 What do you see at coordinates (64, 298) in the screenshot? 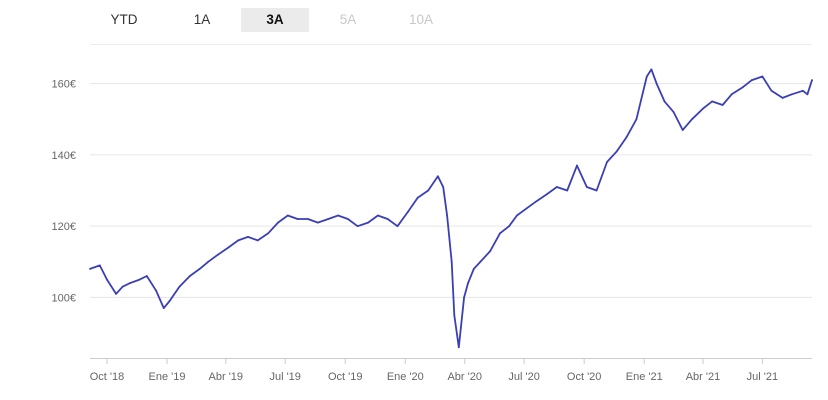
I see `y-tick-label: 100€` at bounding box center [64, 298].